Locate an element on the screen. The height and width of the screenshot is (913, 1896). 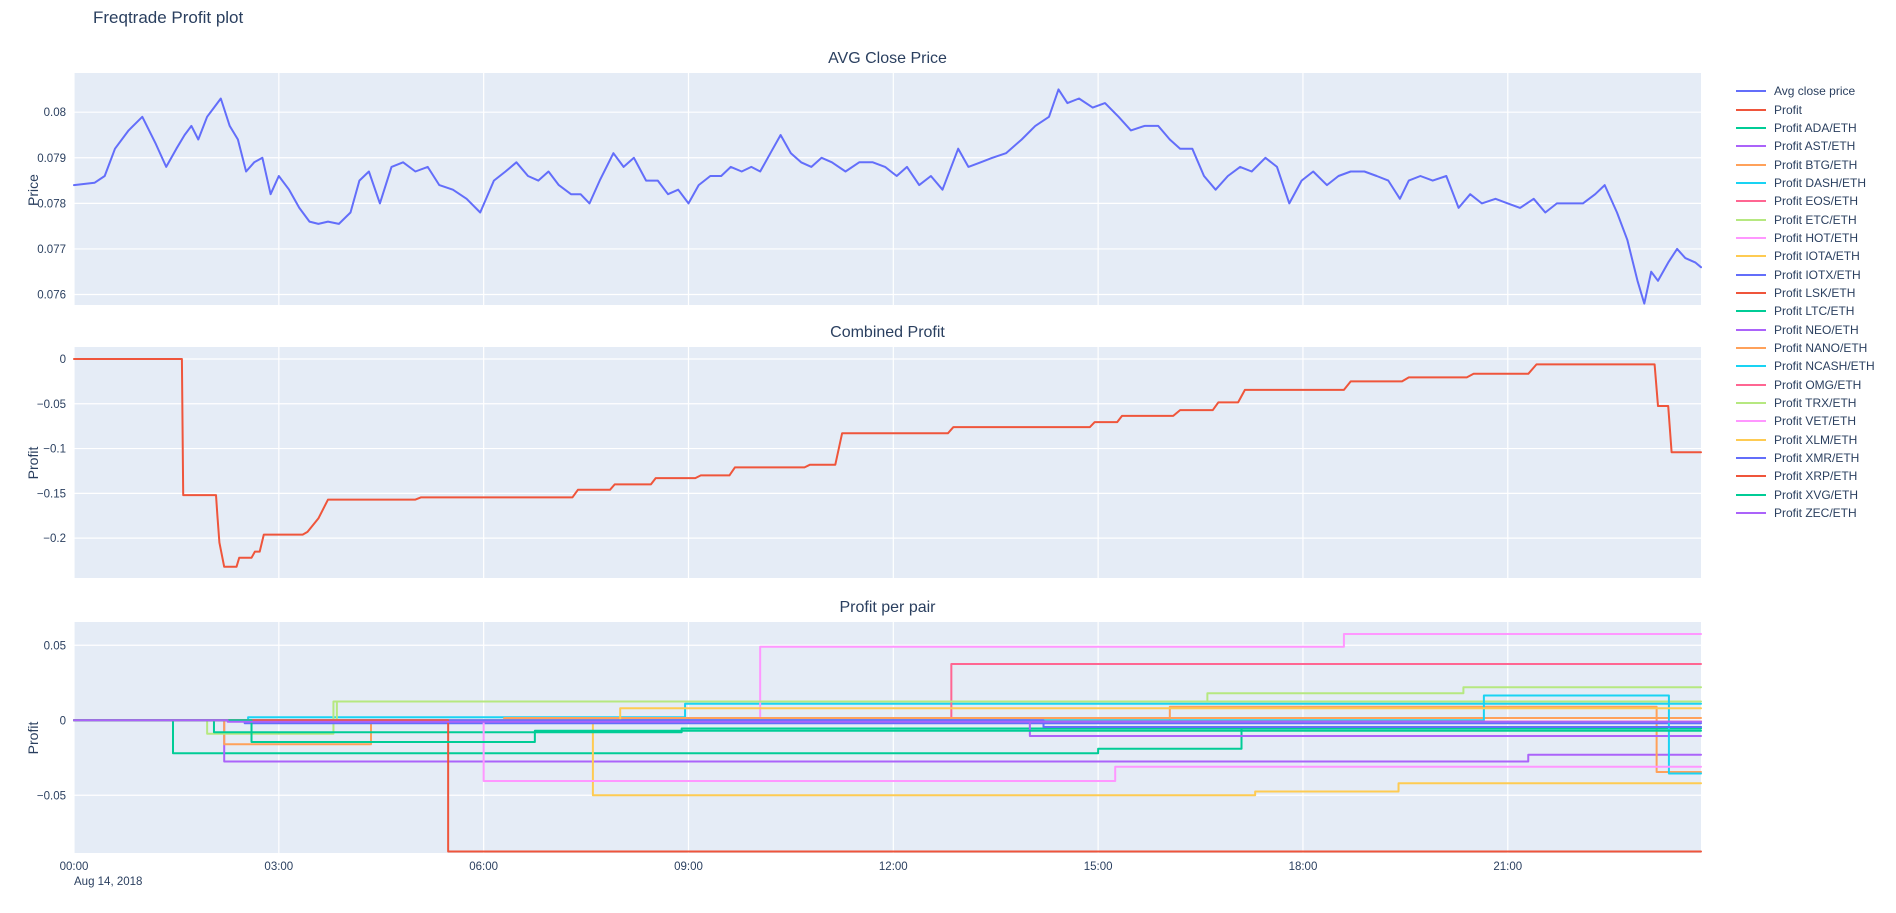
legend-item-label: Profit is located at coordinates (1788, 109).